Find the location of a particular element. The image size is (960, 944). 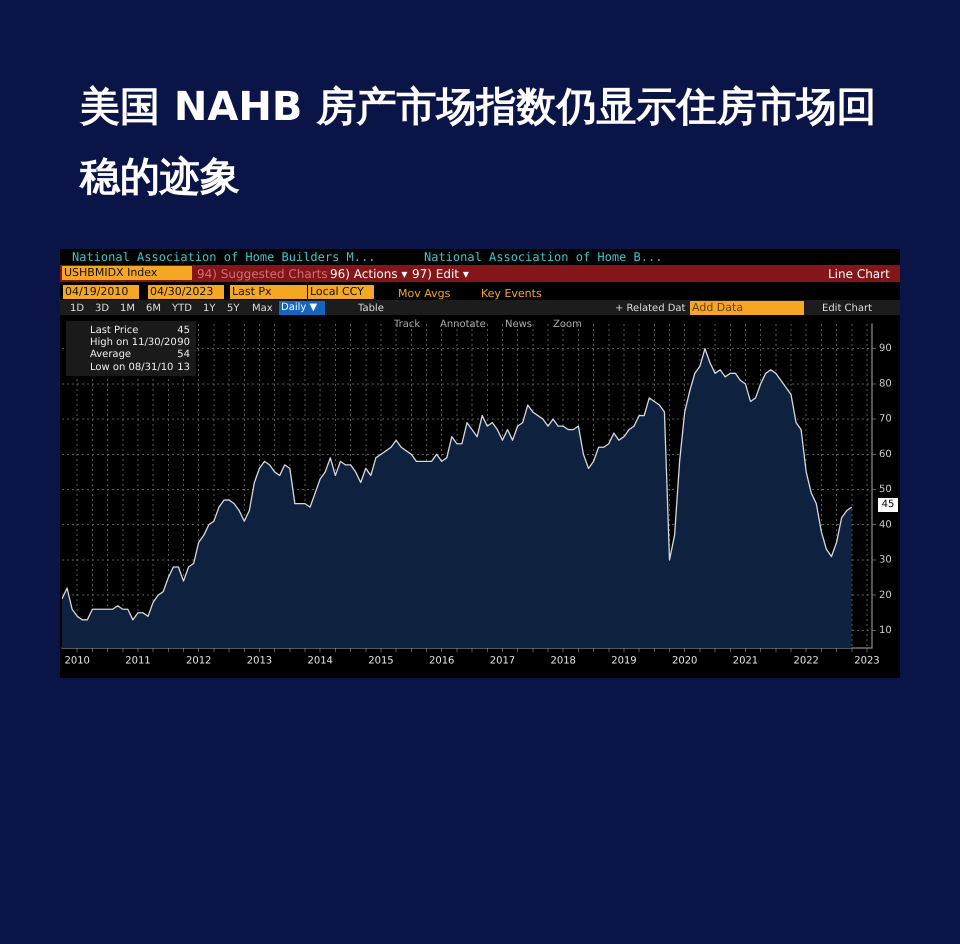

x-tick-label: 2020 is located at coordinates (685, 661).